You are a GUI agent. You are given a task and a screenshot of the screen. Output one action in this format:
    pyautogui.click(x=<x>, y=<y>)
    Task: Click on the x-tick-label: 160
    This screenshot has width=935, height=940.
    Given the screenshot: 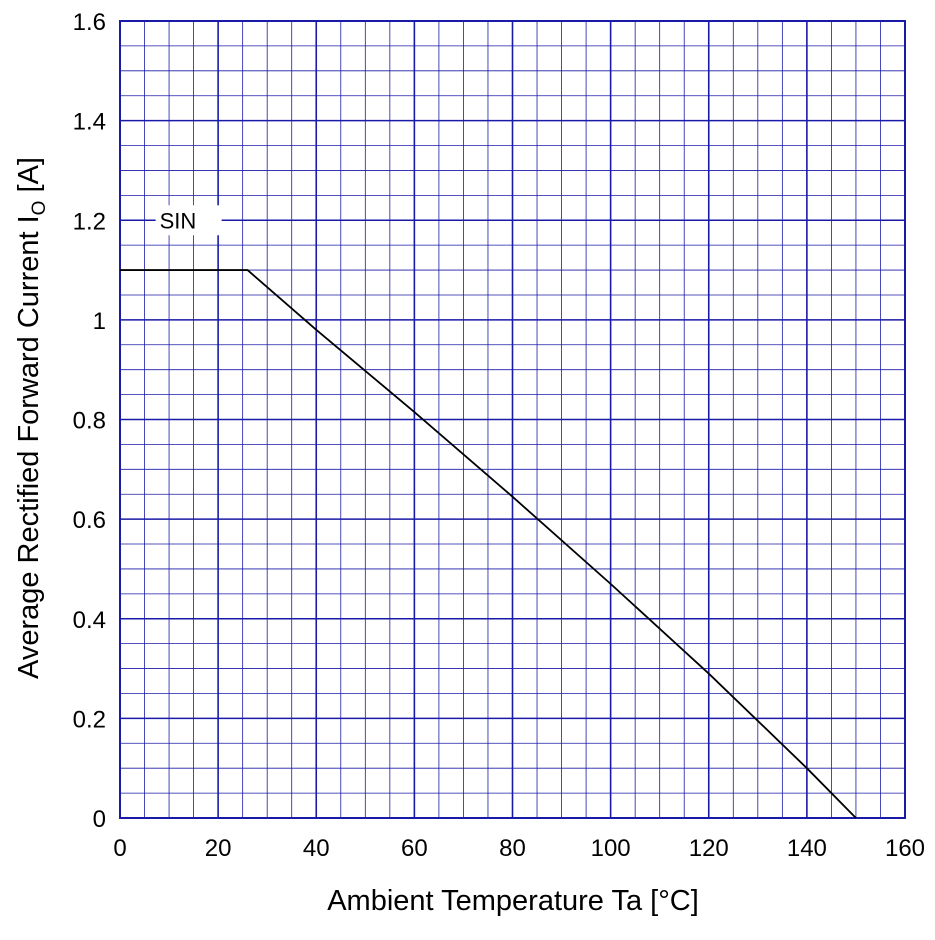 What is the action you would take?
    pyautogui.click(x=905, y=848)
    